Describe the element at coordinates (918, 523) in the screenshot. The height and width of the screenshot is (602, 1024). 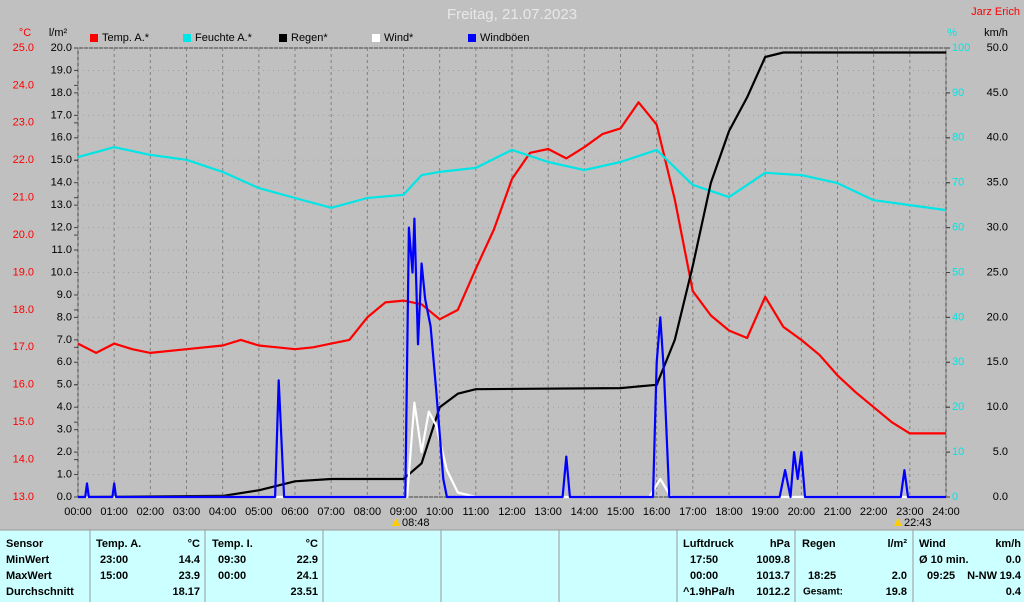
I see `annotation: 22:43` at that location.